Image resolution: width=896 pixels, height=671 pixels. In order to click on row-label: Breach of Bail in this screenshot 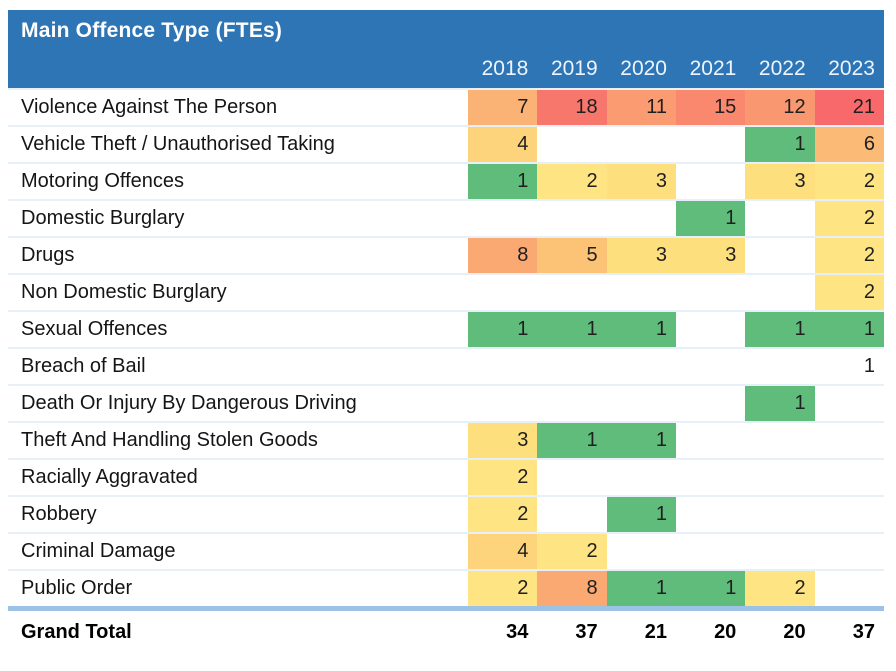, I will do `click(83, 366)`.